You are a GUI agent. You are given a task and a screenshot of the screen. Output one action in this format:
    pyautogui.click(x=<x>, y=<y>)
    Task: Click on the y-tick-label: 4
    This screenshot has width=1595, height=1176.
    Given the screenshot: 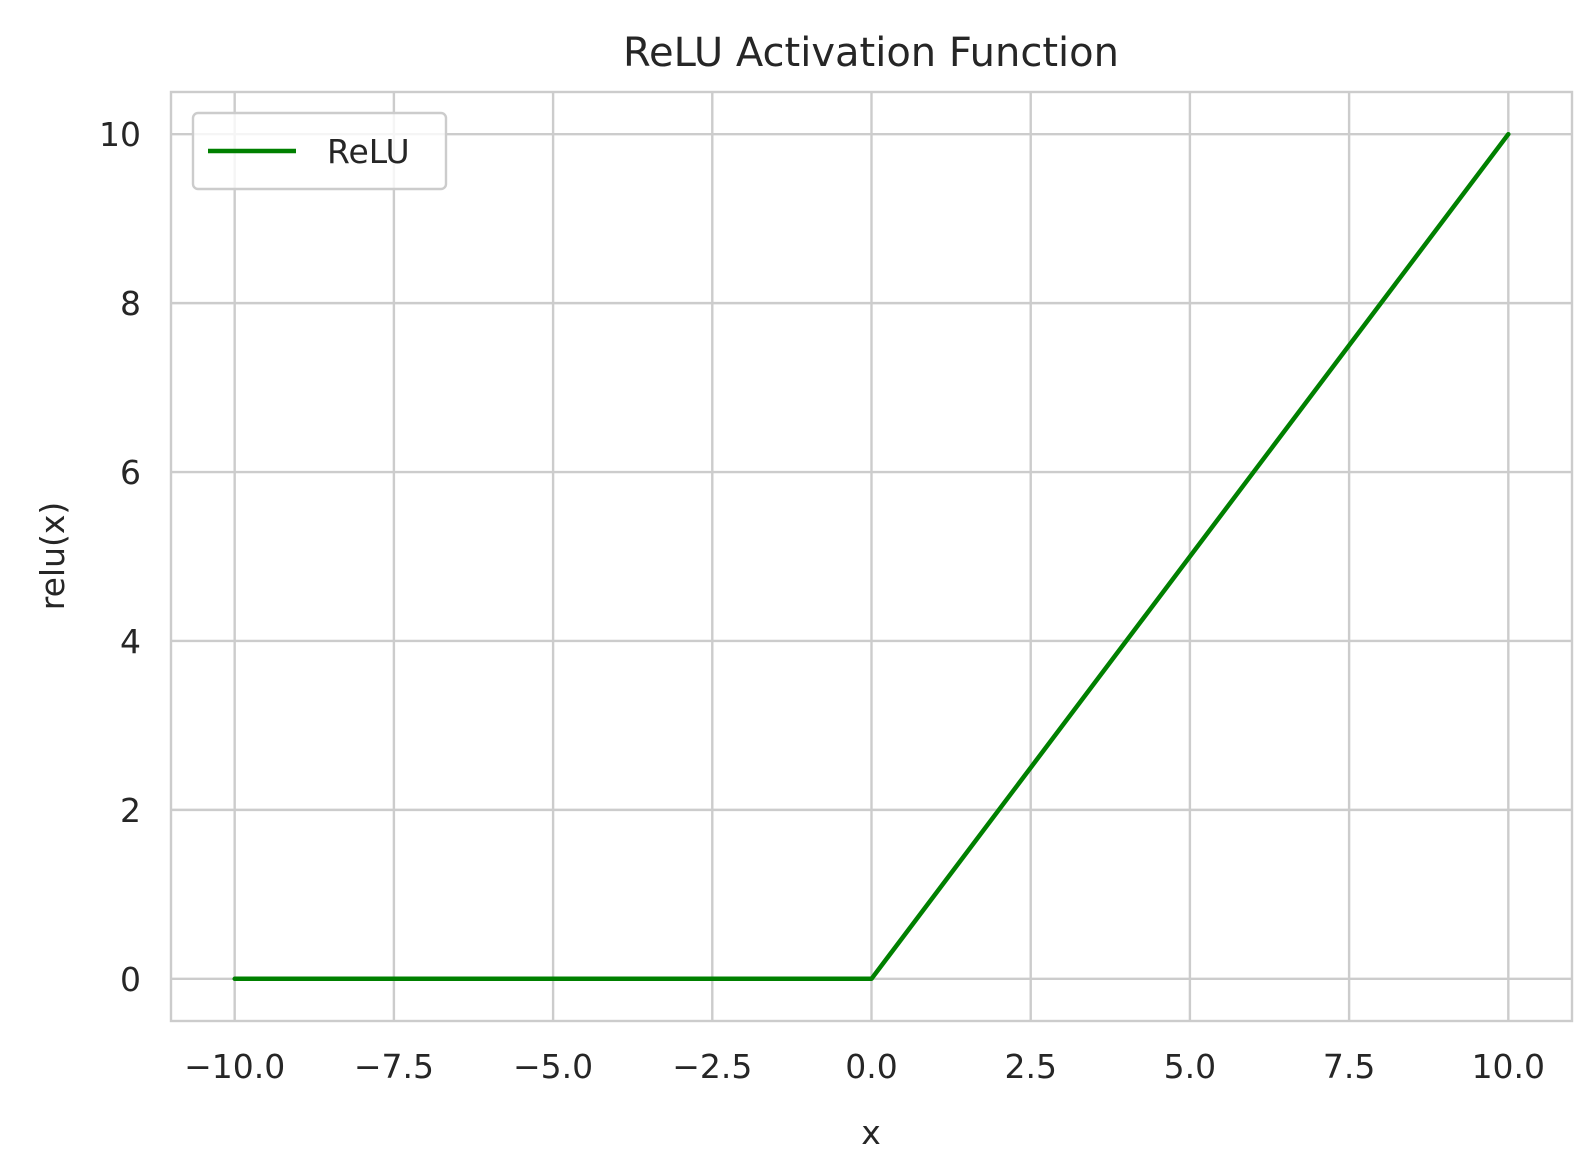 What is the action you would take?
    pyautogui.click(x=130, y=641)
    